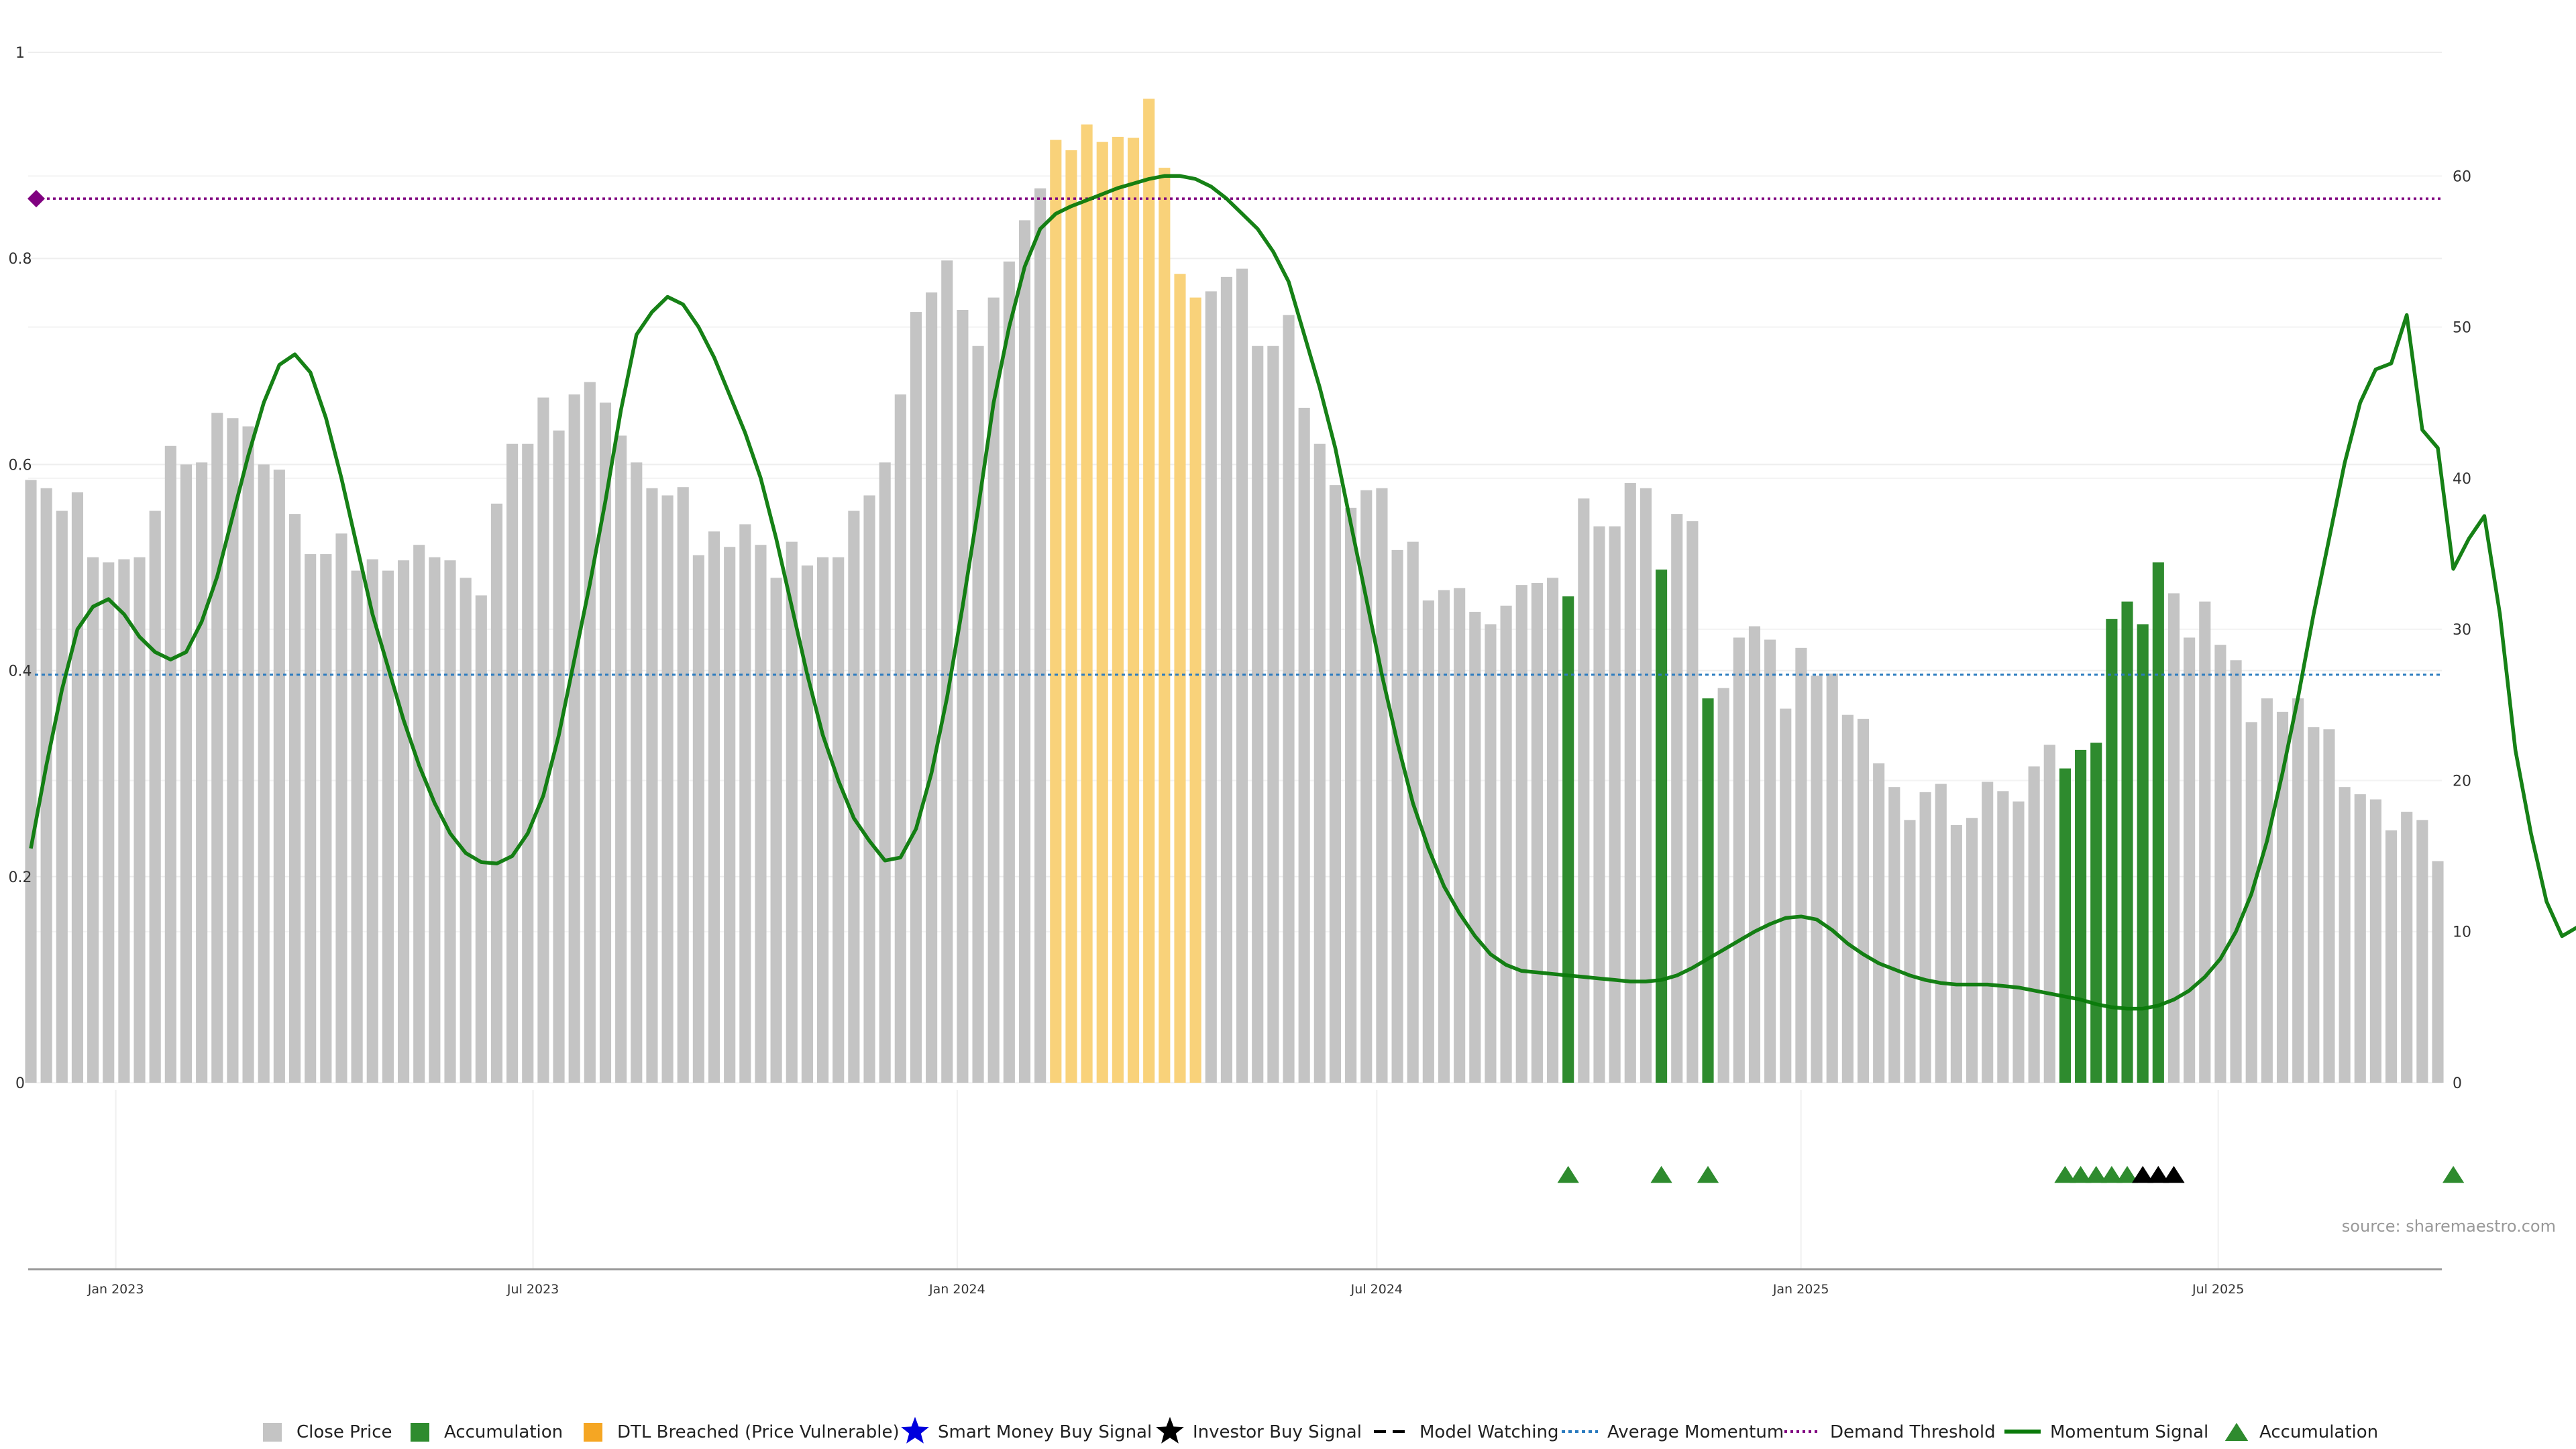 Image resolution: width=2576 pixels, height=1449 pixels. Describe the element at coordinates (2158, 1174) in the screenshot. I see `investor-buy-marker` at that location.